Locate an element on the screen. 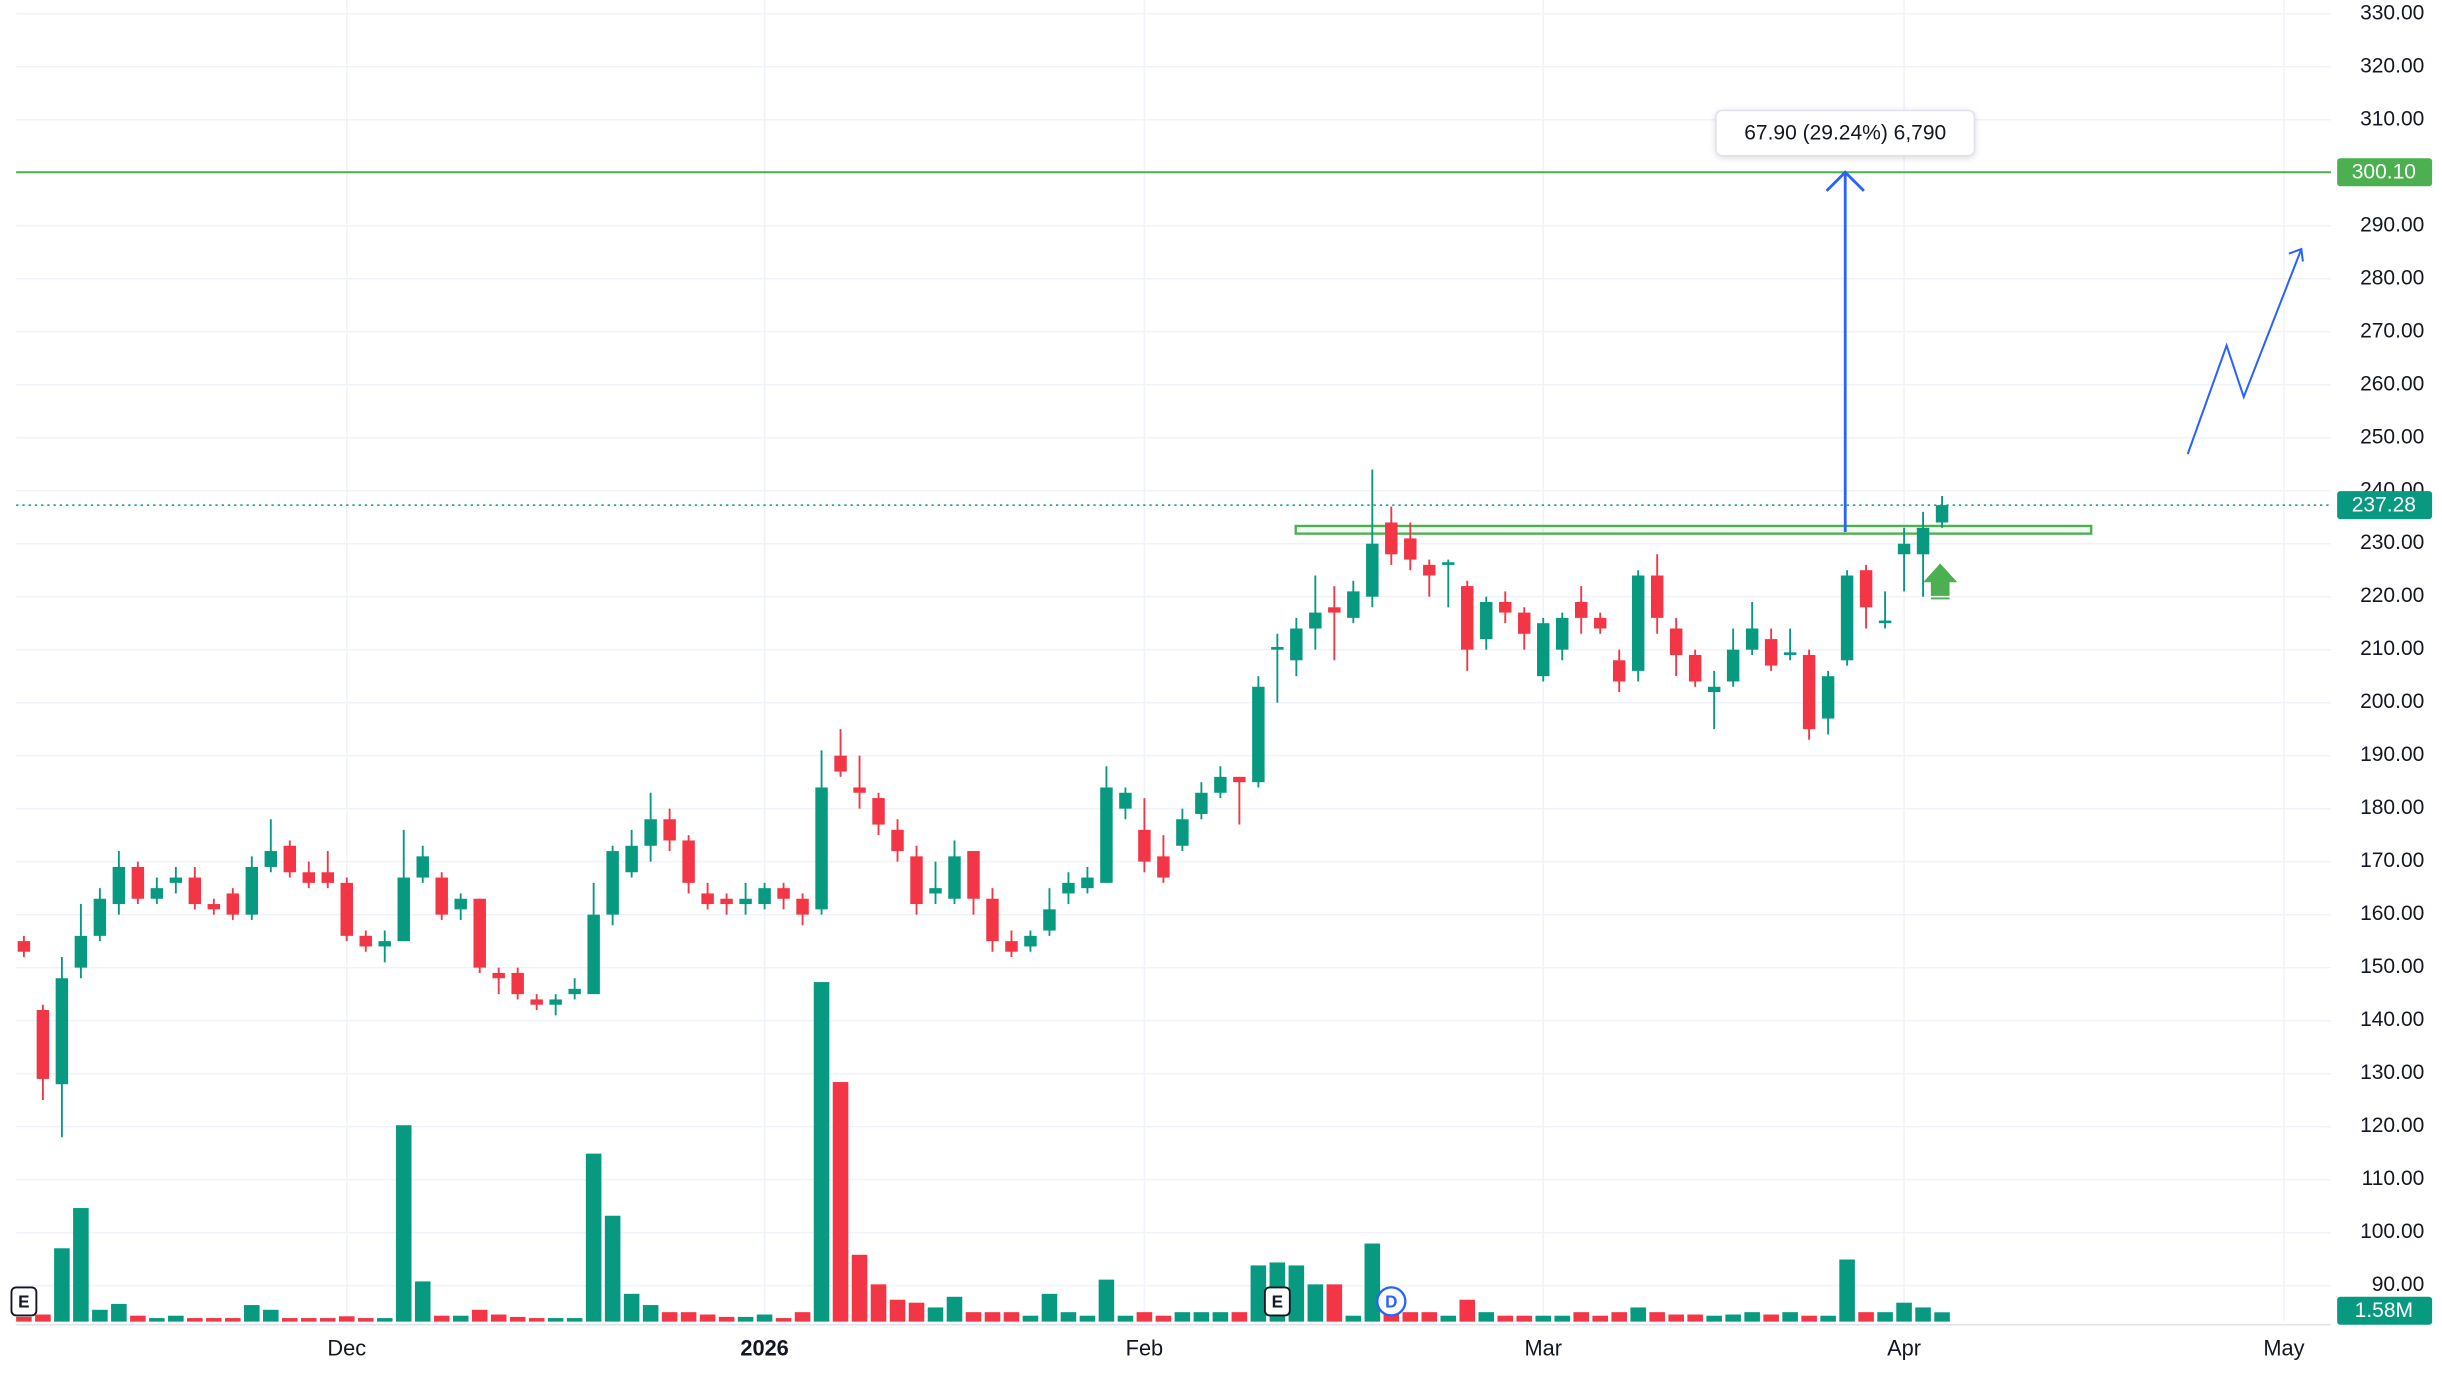 The width and height of the screenshot is (2442, 1373). y-tick-label: 270.00 is located at coordinates (2392, 330).